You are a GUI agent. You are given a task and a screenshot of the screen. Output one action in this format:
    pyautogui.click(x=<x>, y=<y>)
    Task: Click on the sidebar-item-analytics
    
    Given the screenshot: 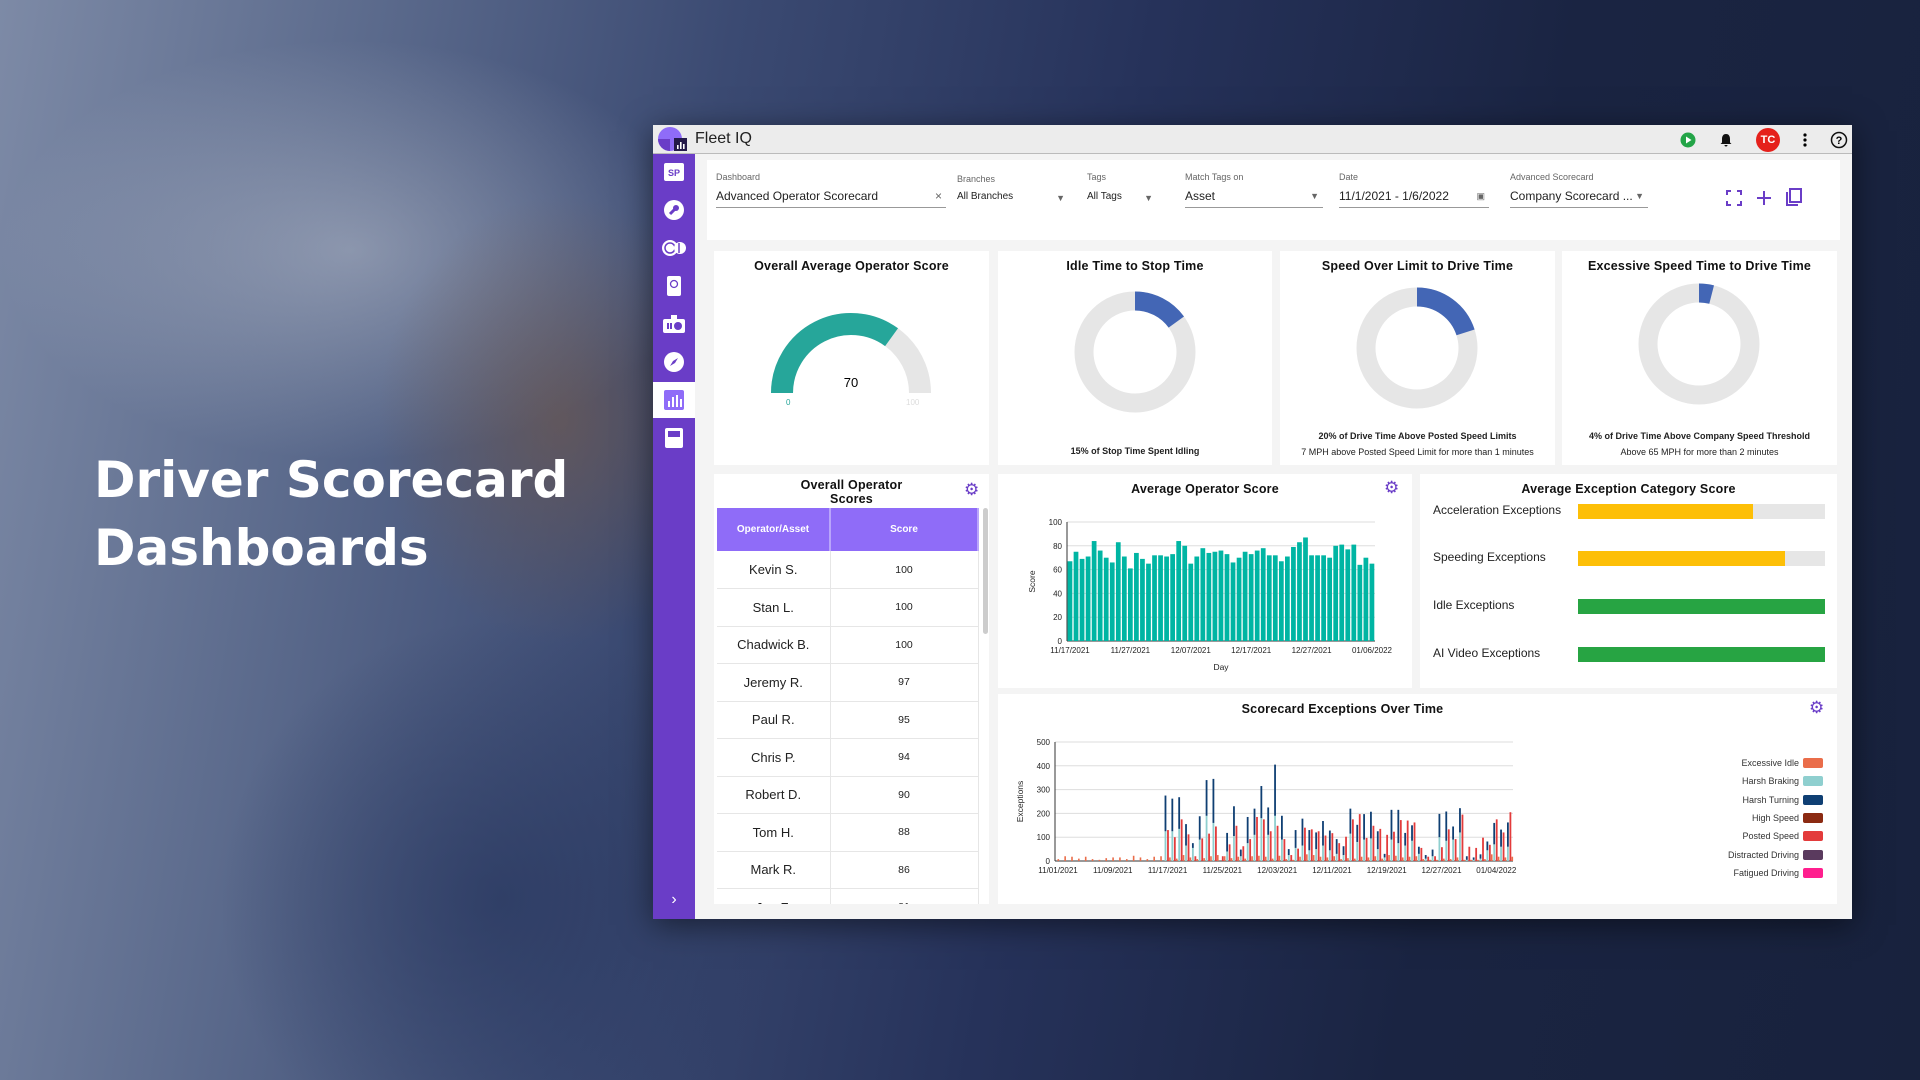 What is the action you would take?
    pyautogui.click(x=674, y=400)
    